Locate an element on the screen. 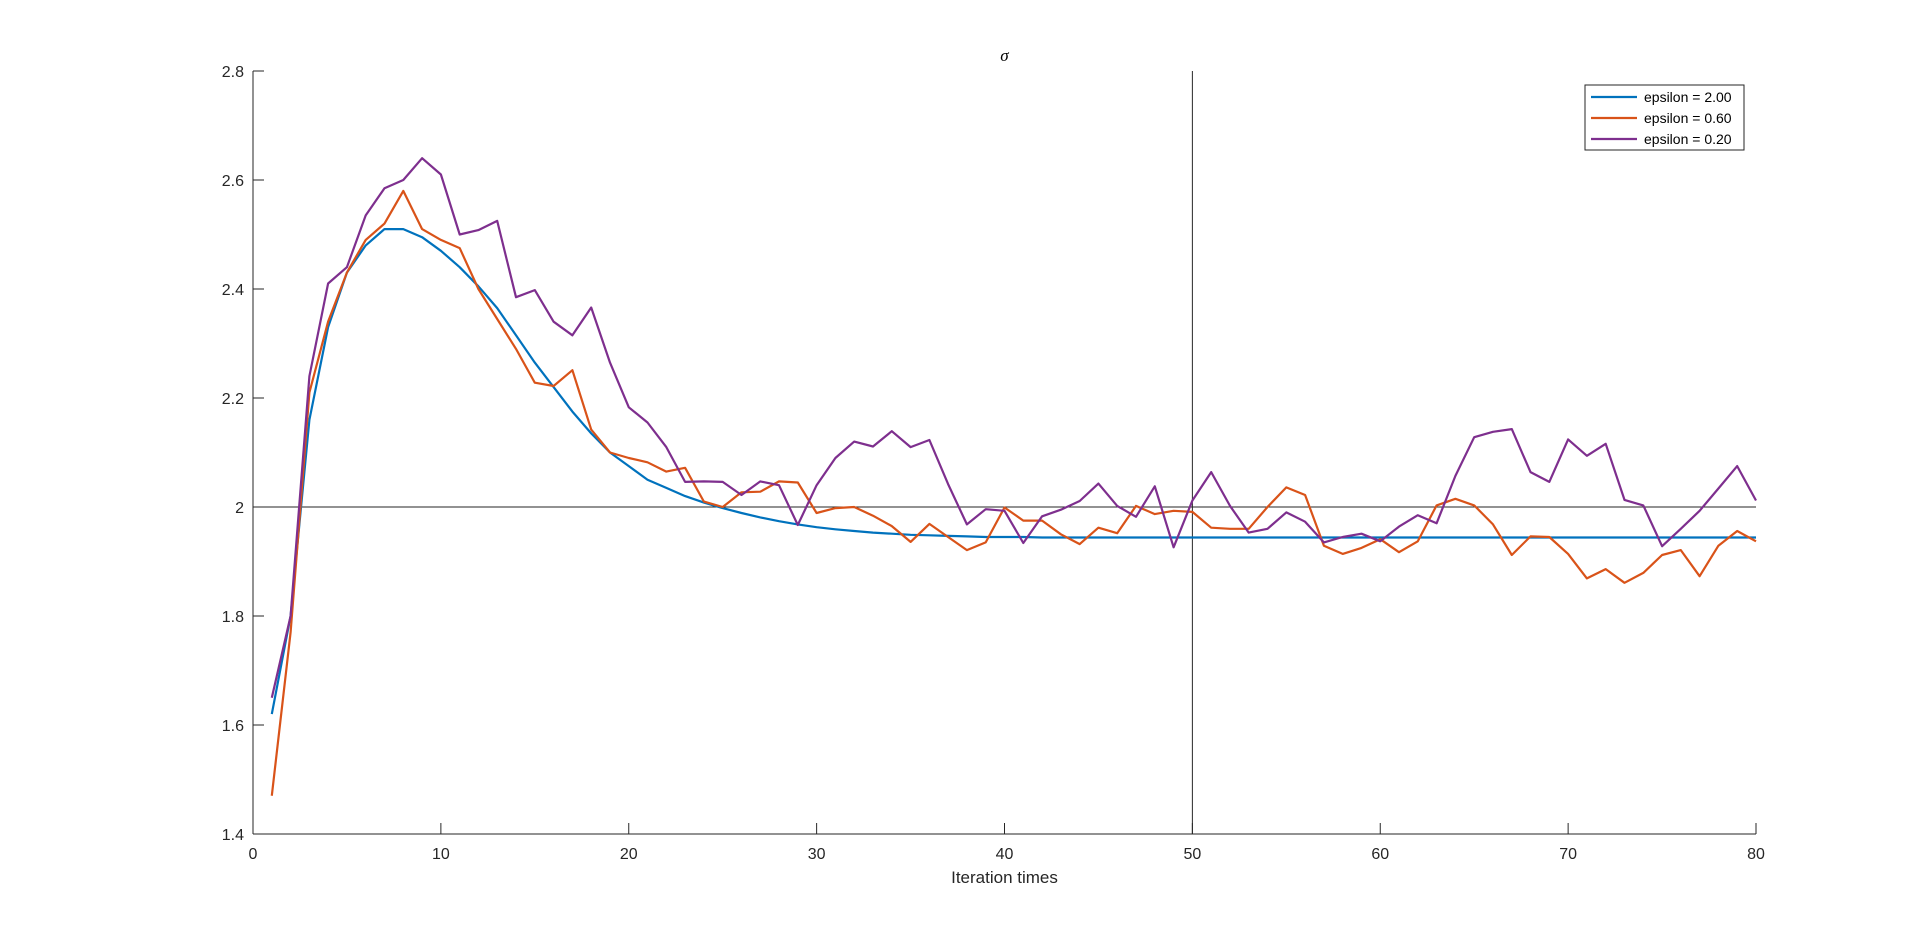 The width and height of the screenshot is (1920, 932). x-tick-label: 30 is located at coordinates (817, 854).